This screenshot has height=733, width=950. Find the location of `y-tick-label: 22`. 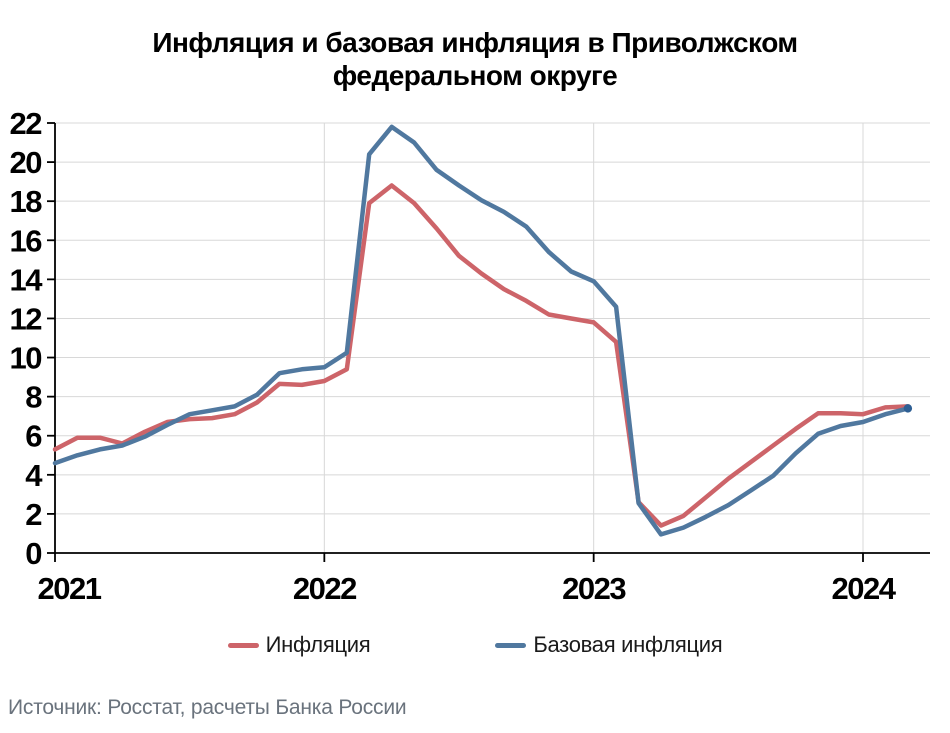

y-tick-label: 22 is located at coordinates (26, 123).